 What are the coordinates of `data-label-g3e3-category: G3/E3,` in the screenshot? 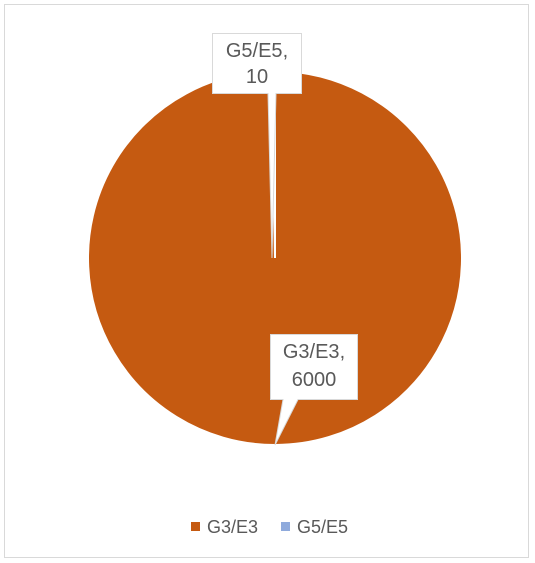 It's located at (314, 352).